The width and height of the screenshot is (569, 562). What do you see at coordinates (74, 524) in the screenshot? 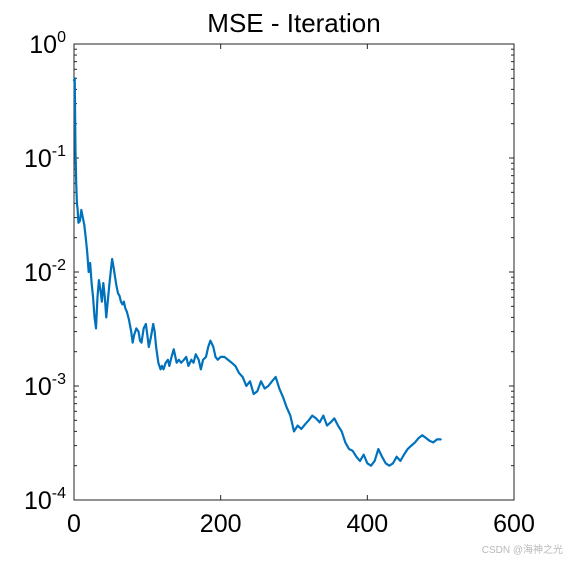
I see `x-tick-label: 0` at bounding box center [74, 524].